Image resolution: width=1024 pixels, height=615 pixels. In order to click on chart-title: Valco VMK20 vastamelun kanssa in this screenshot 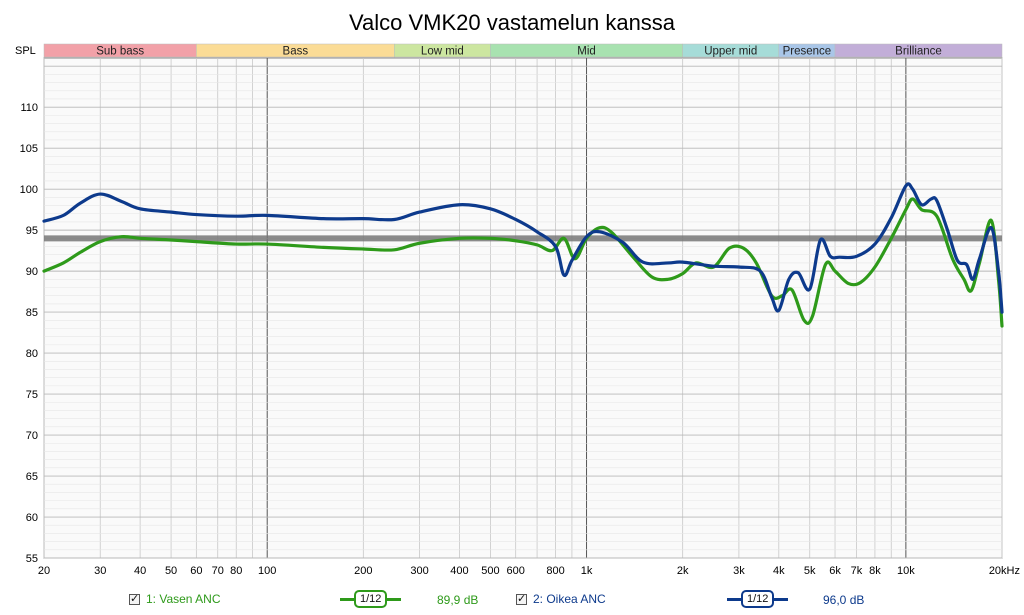, I will do `click(512, 22)`.